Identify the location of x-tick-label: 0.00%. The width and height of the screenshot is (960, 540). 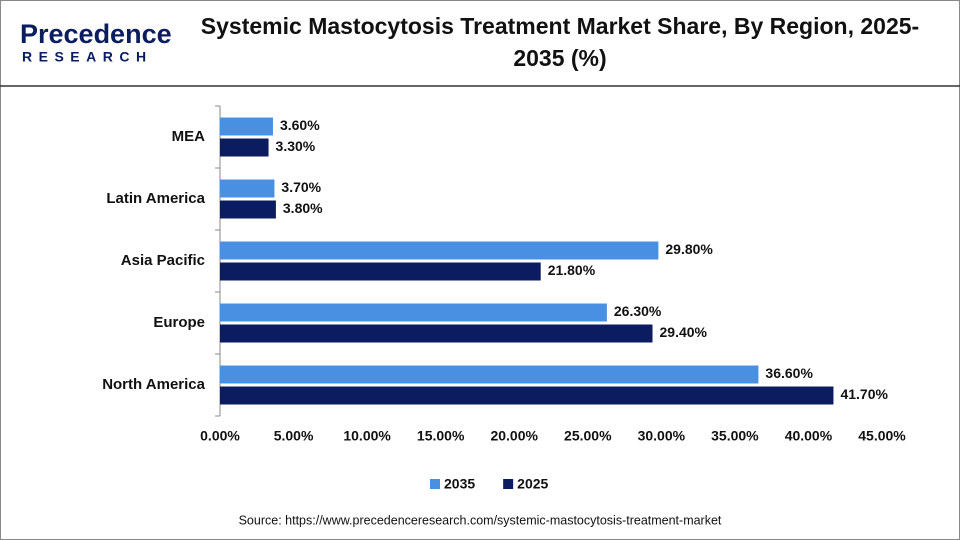
(220, 436).